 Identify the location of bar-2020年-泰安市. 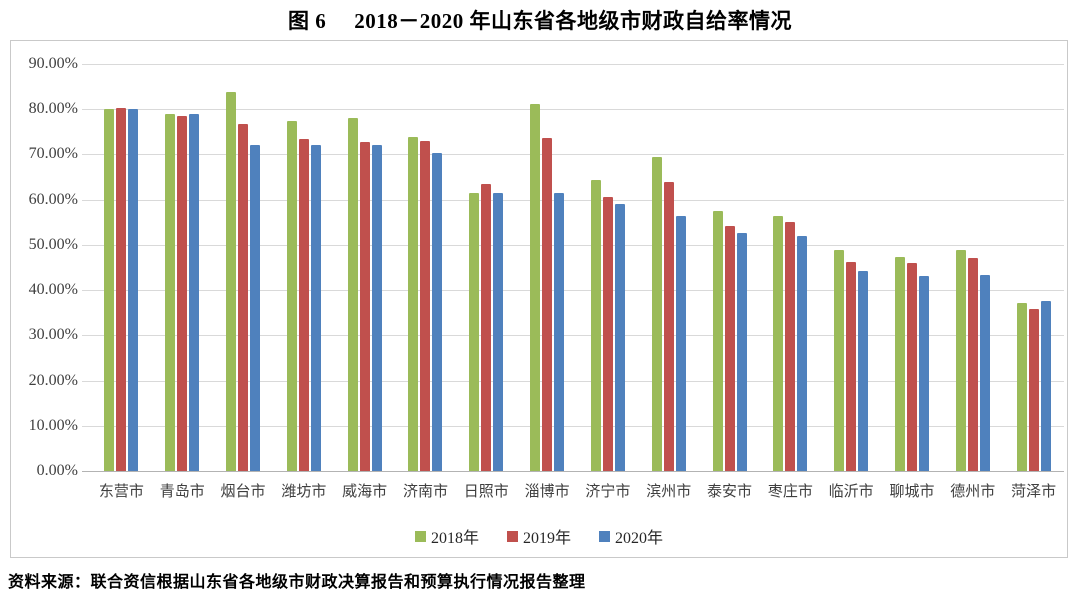
(741, 352).